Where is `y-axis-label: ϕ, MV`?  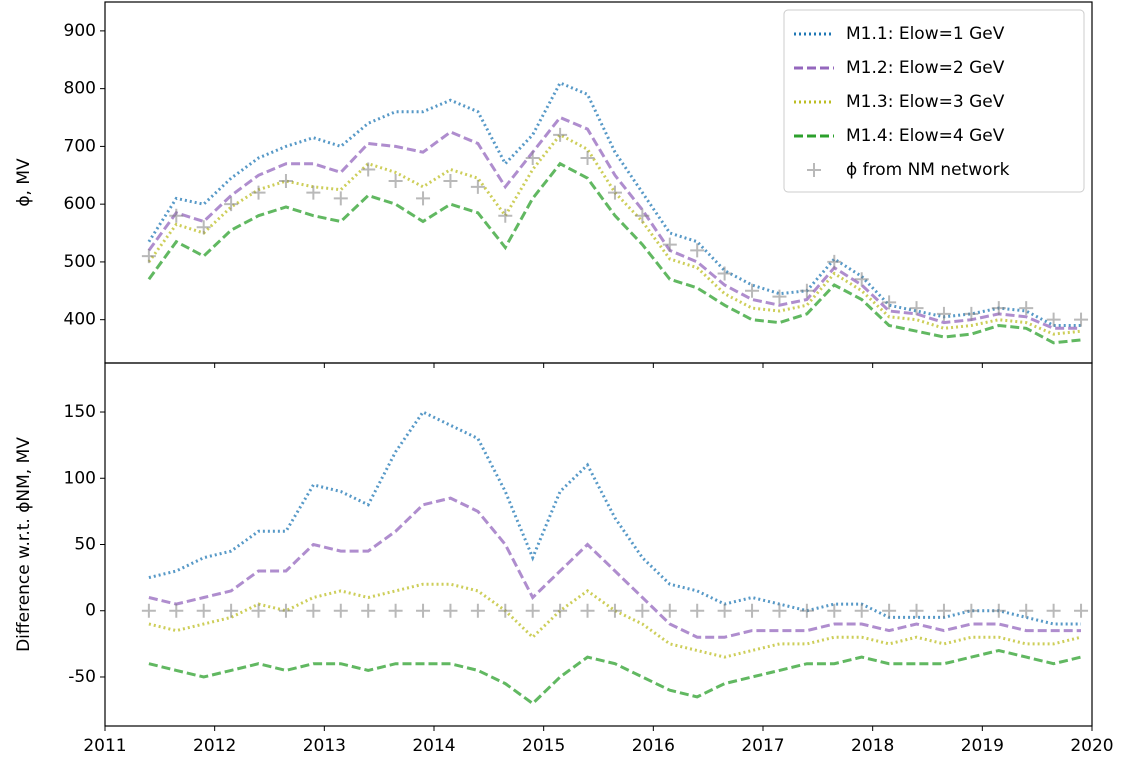
y-axis-label: ϕ, MV is located at coordinates (24, 182).